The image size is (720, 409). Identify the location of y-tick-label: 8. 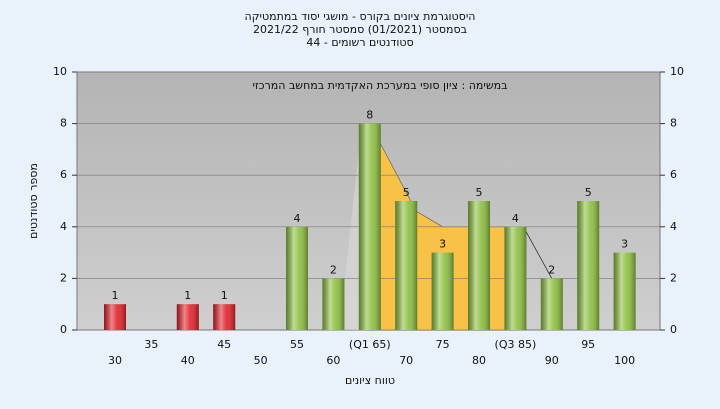
(63, 123).